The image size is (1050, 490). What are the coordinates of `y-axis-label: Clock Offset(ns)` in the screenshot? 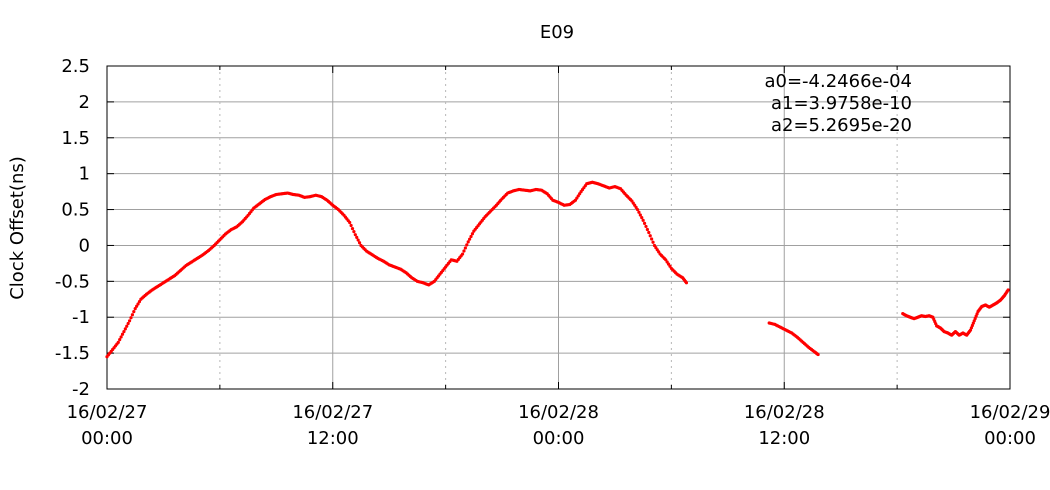 It's located at (17, 228).